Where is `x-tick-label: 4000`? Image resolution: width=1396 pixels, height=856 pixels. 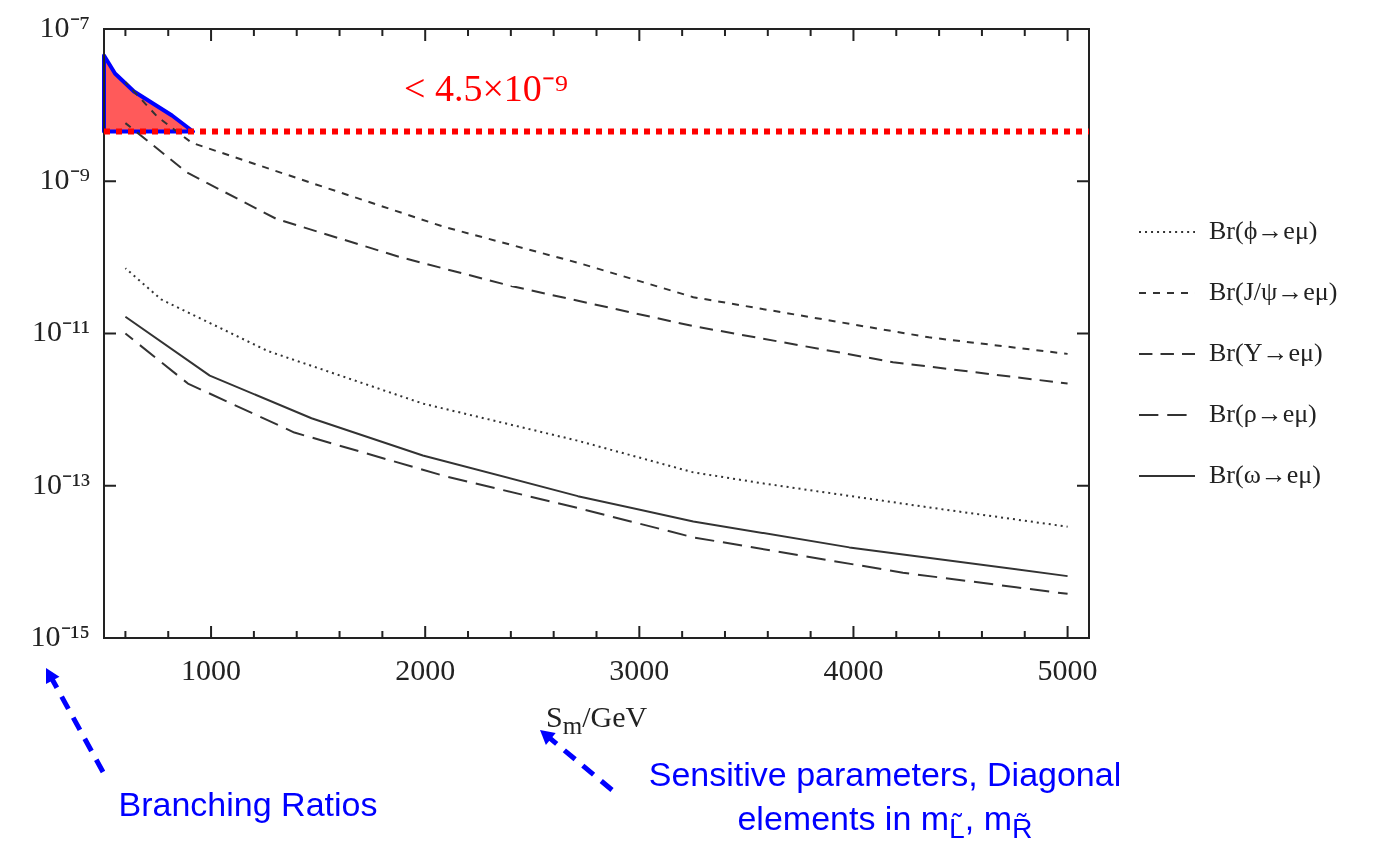 x-tick-label: 4000 is located at coordinates (853, 669).